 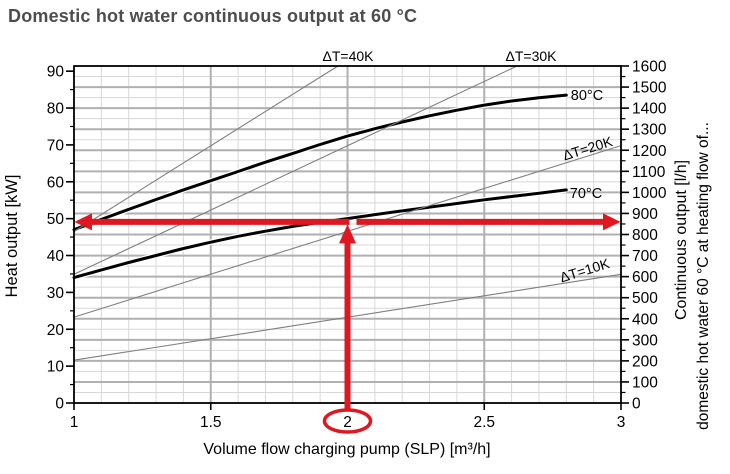 I want to click on y-left-tick-label: 50, so click(x=56, y=219).